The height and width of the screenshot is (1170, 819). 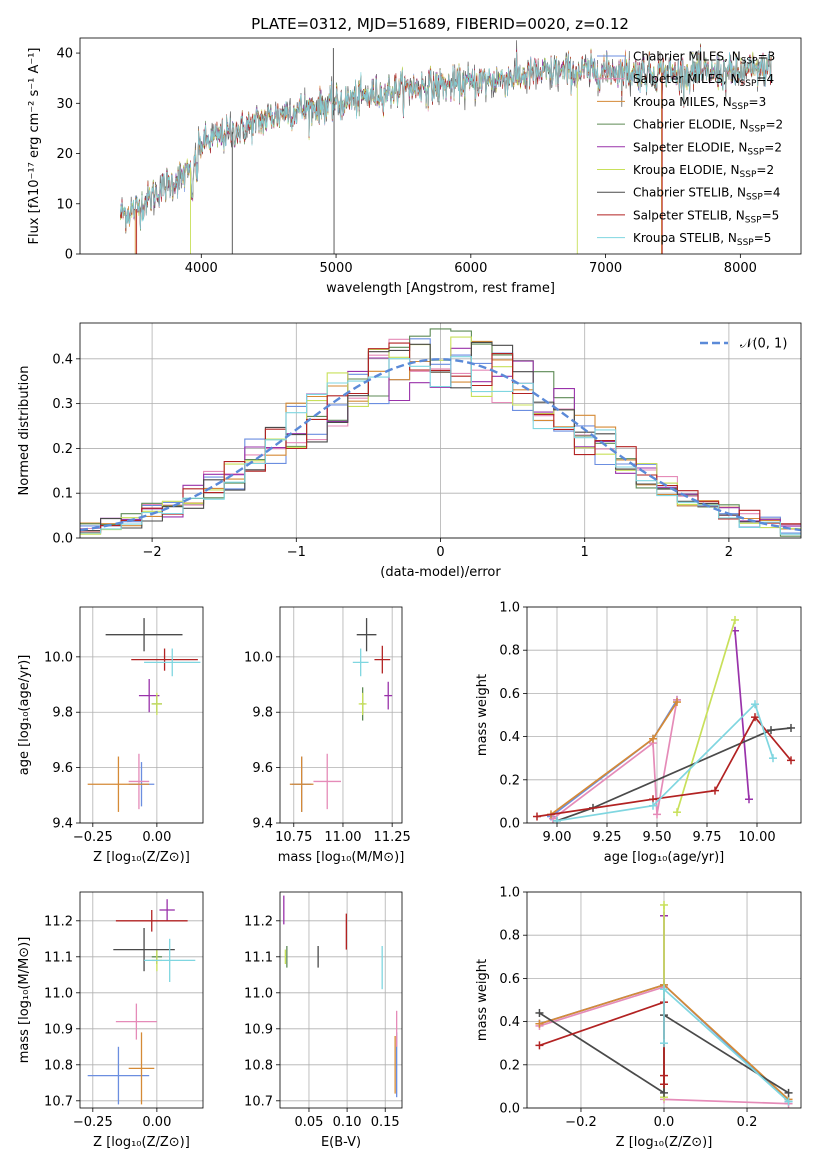 What do you see at coordinates (336, 268) in the screenshot?
I see `x-tick-label: 5000` at bounding box center [336, 268].